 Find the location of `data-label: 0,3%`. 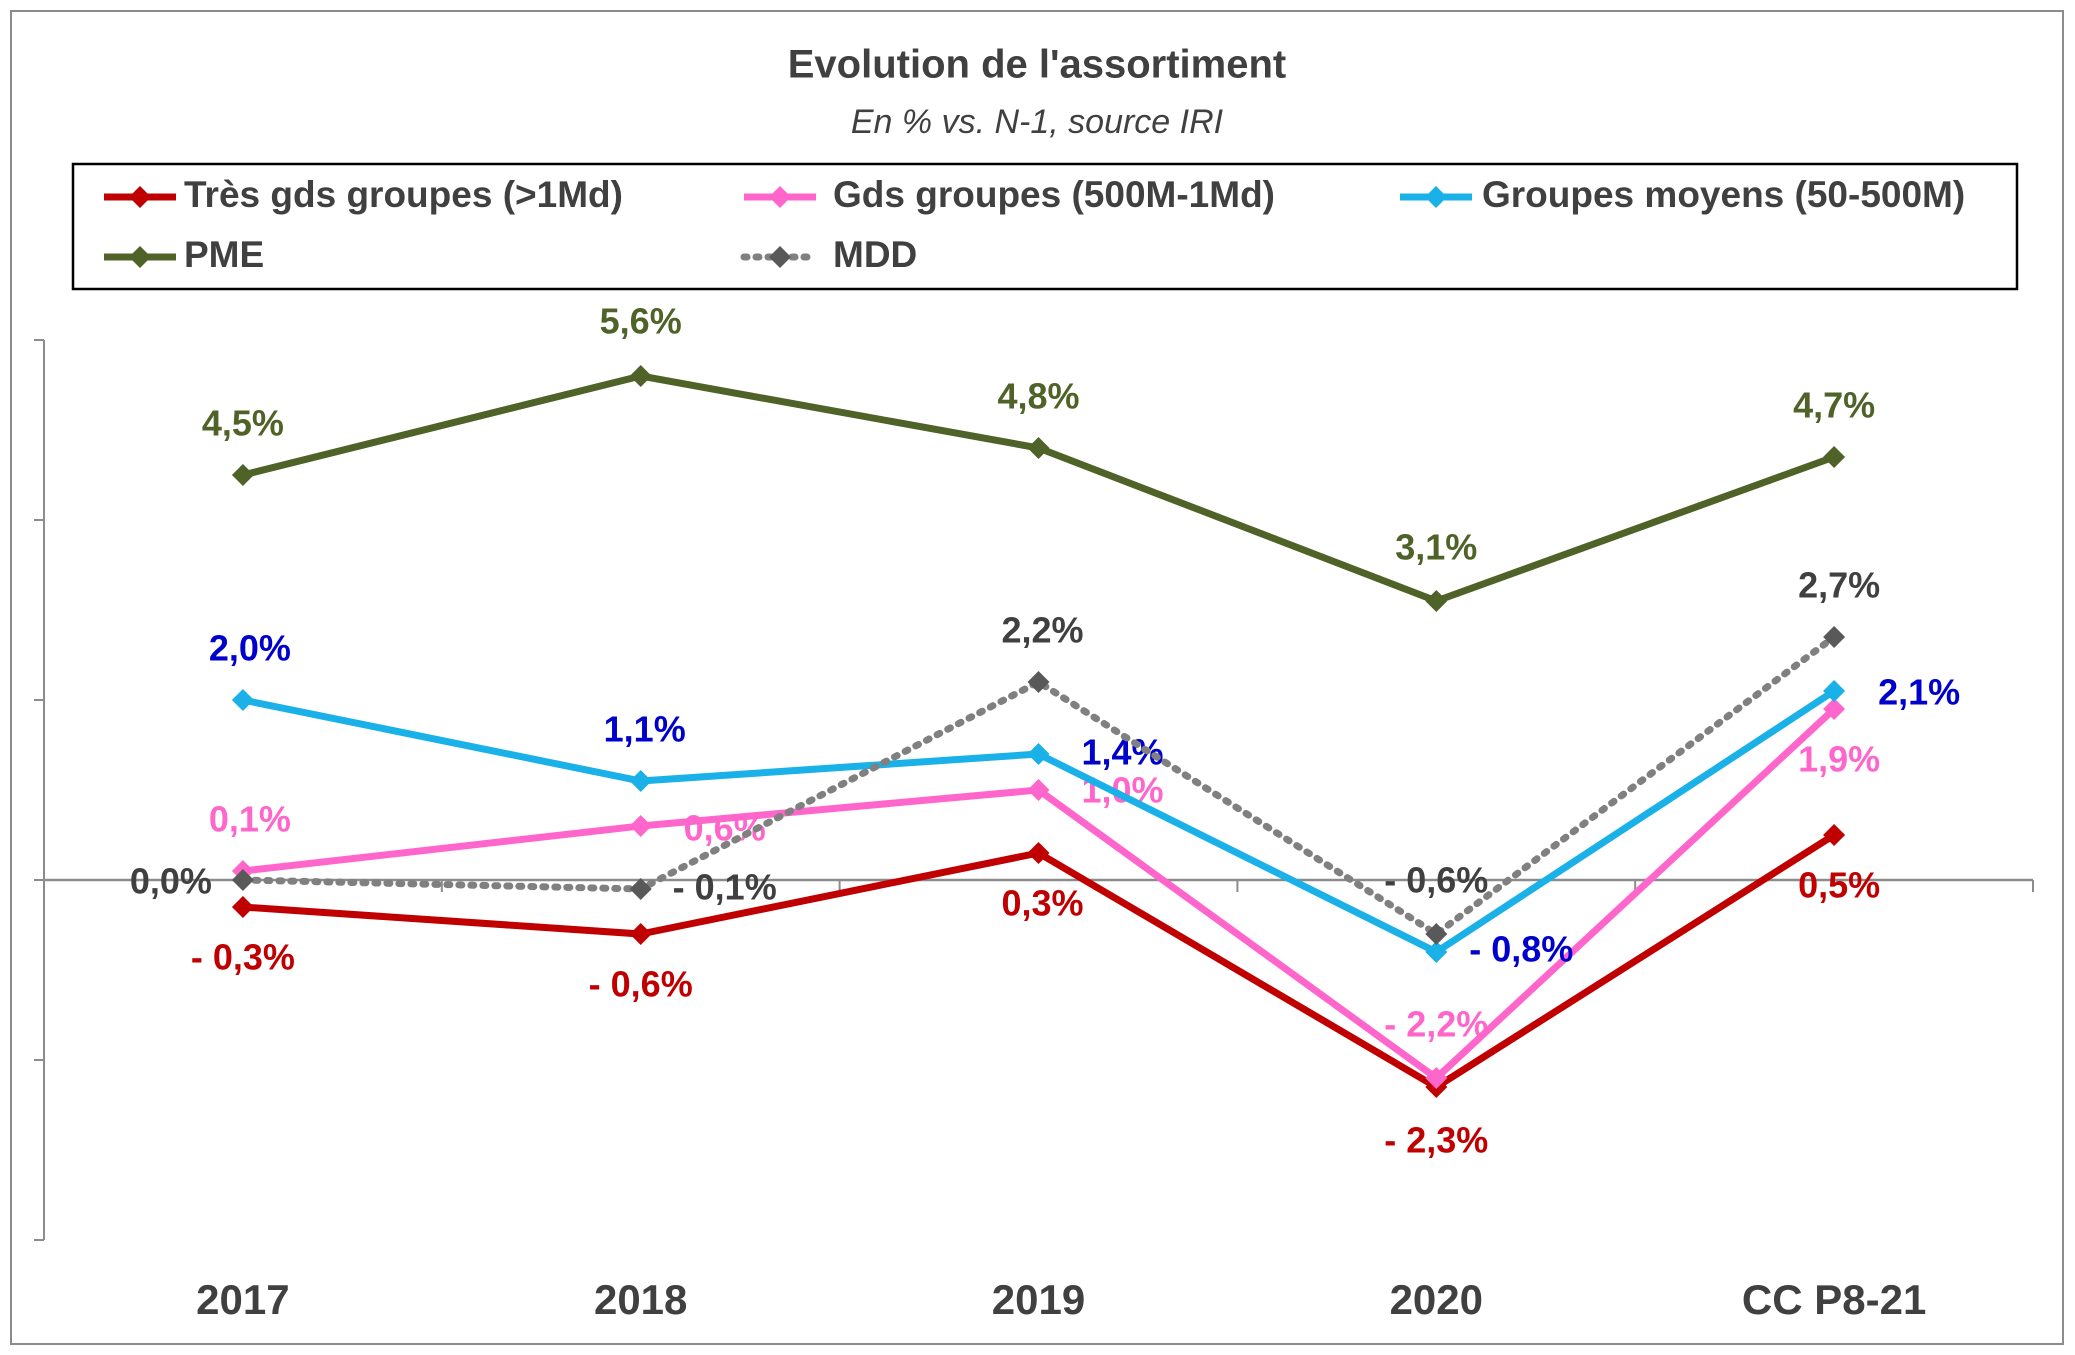

data-label: 0,3% is located at coordinates (1042, 903).